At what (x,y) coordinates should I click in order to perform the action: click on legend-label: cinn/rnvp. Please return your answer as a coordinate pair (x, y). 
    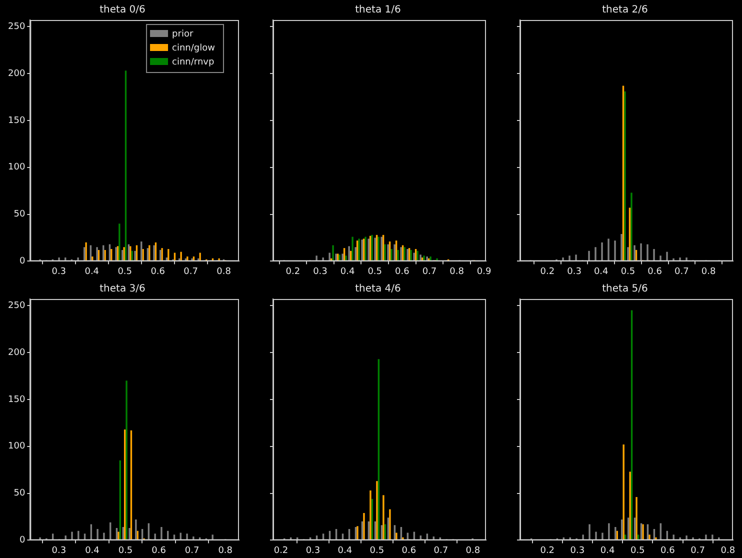
    Looking at the image, I should click on (193, 62).